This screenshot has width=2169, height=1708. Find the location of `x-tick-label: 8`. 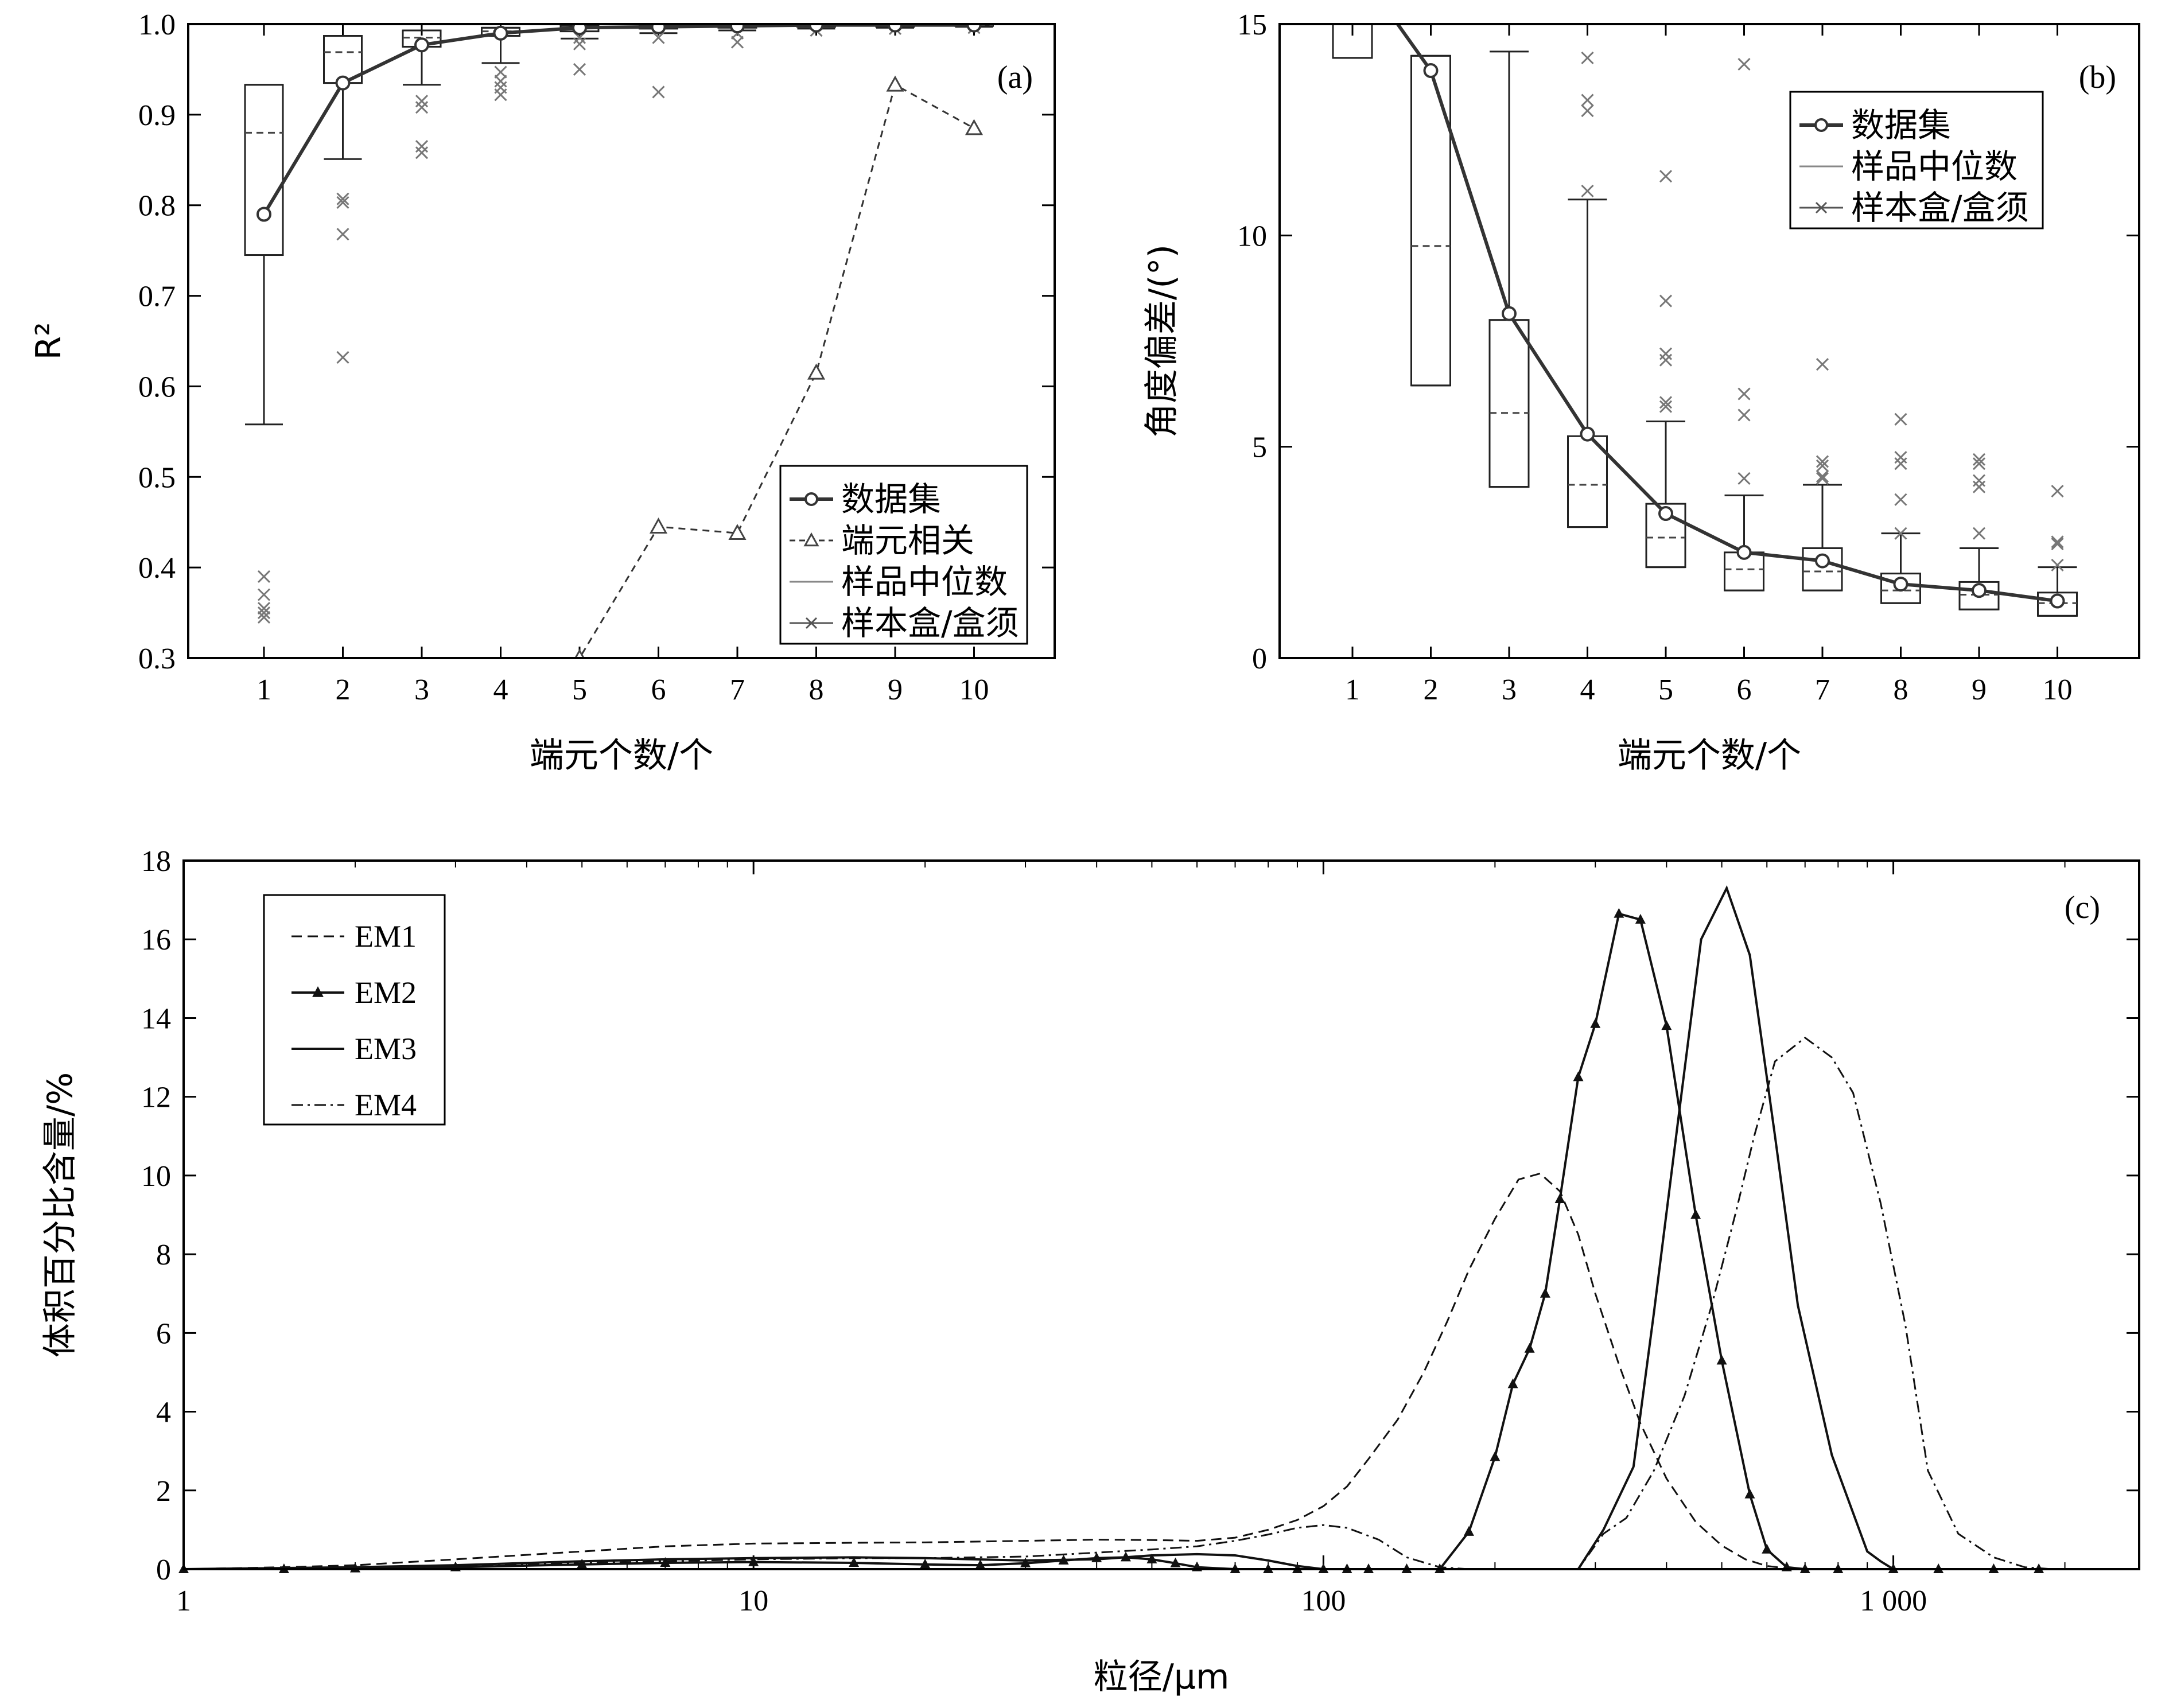

x-tick-label: 8 is located at coordinates (816, 690).